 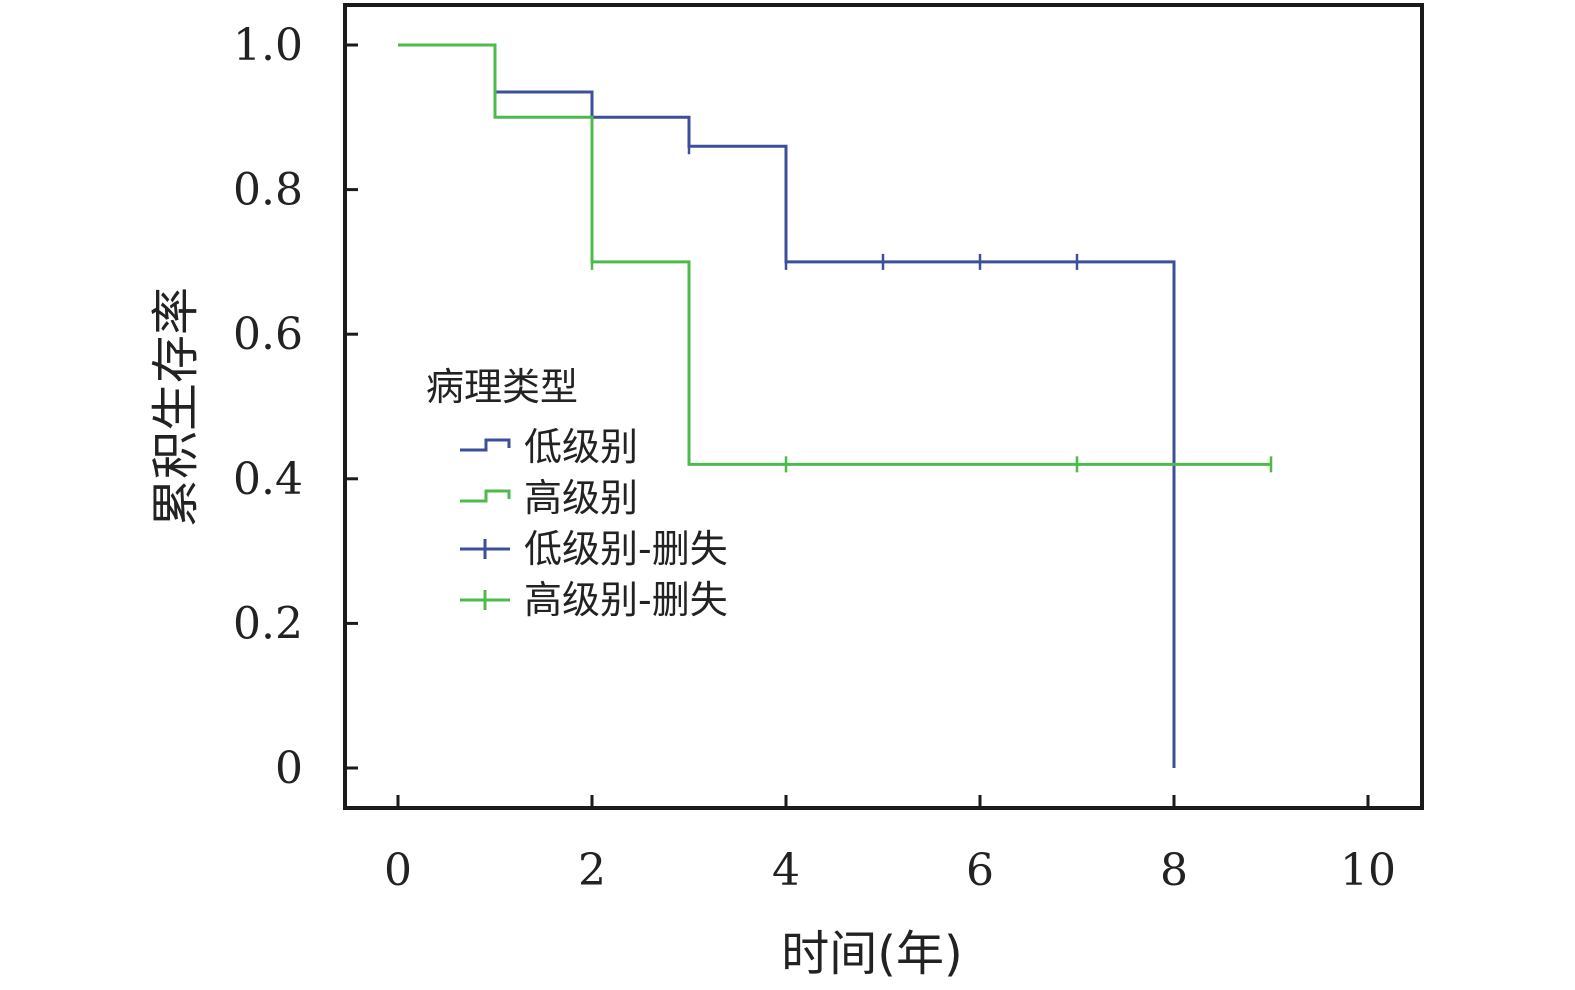 I want to click on x-tick-label: 8, so click(x=1174, y=870).